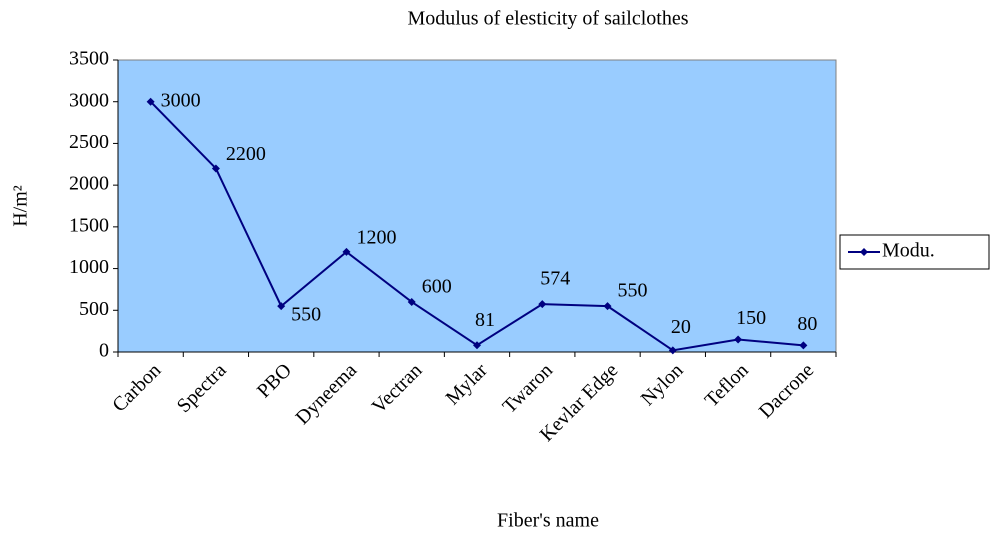  What do you see at coordinates (181, 100) in the screenshot?
I see `data-label: 3000` at bounding box center [181, 100].